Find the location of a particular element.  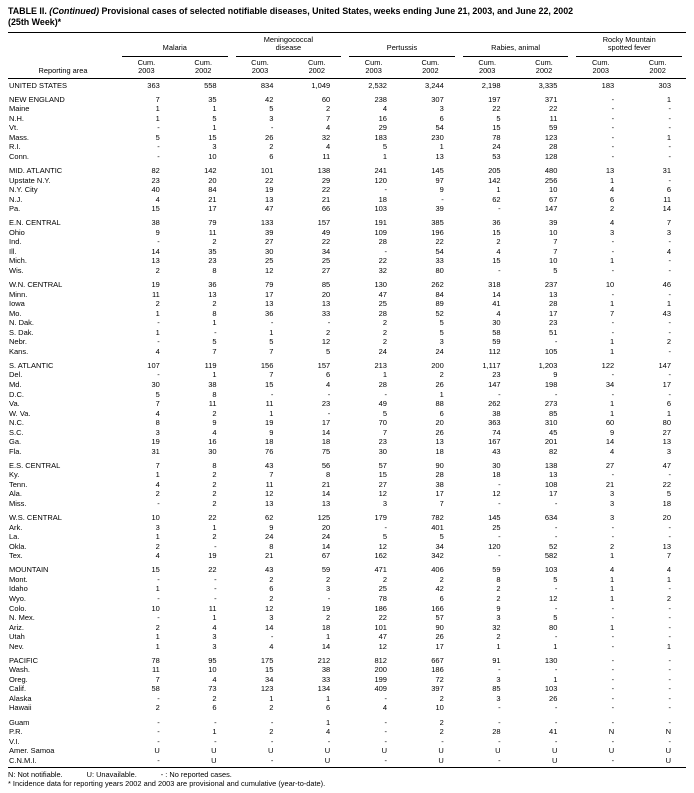

value-cell: 167 is located at coordinates (494, 442).